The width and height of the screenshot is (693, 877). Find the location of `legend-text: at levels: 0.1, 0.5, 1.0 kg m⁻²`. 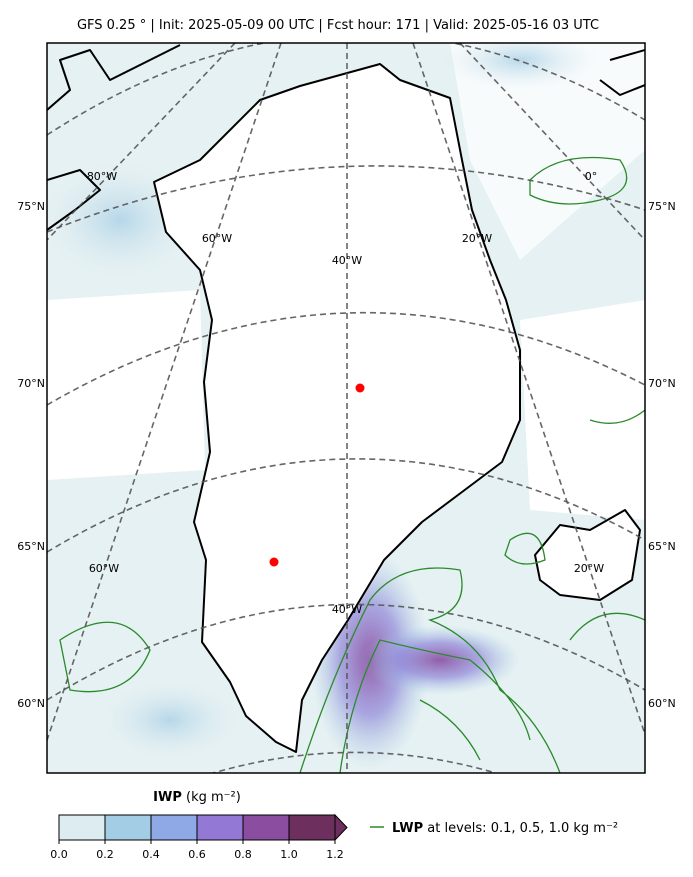

legend-text: at levels: 0.1, 0.5, 1.0 kg m⁻² is located at coordinates (522, 828).